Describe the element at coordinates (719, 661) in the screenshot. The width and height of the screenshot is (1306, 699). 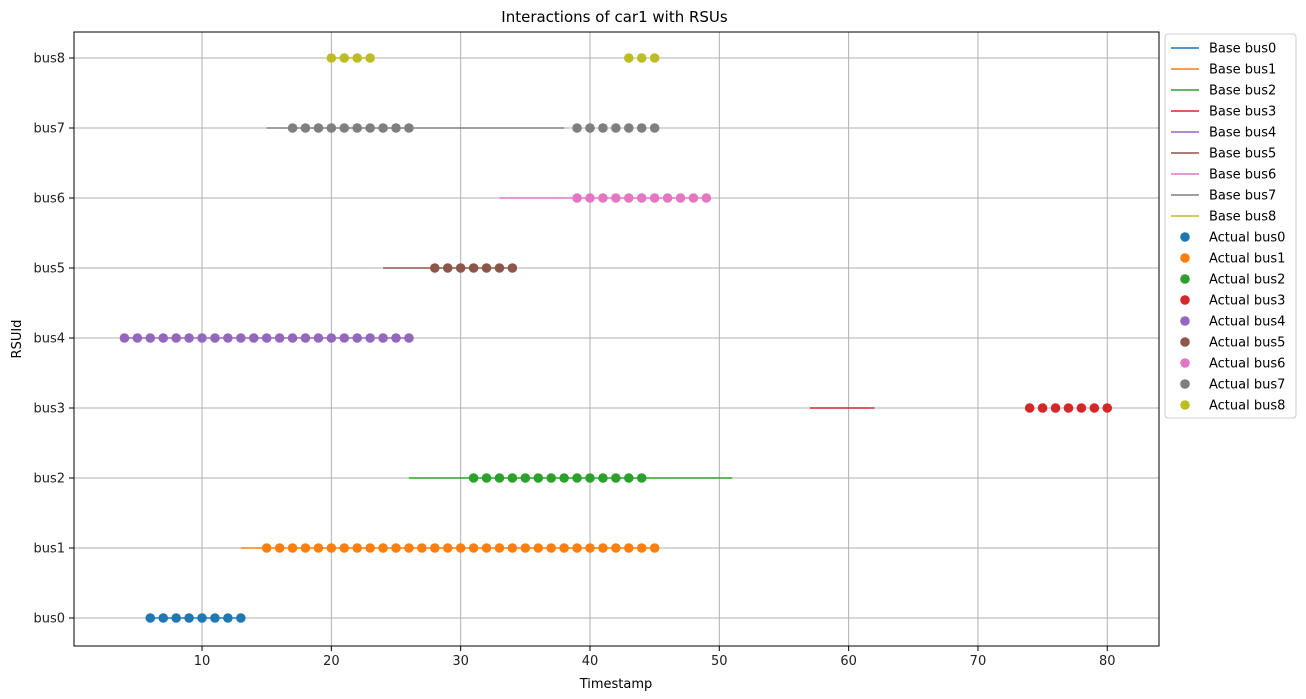
I see `x-tick-label: 50` at that location.